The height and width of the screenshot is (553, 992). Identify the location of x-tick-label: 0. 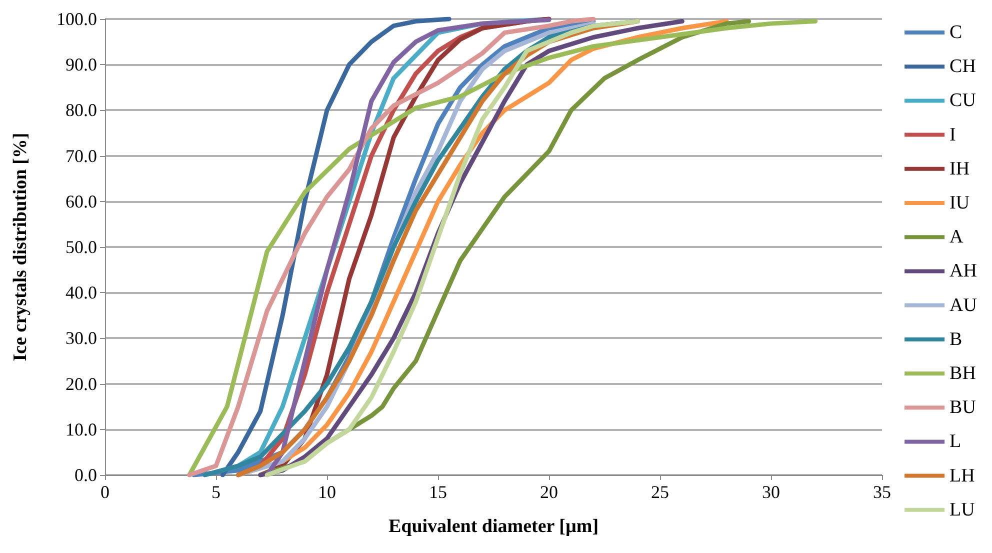
(105, 492).